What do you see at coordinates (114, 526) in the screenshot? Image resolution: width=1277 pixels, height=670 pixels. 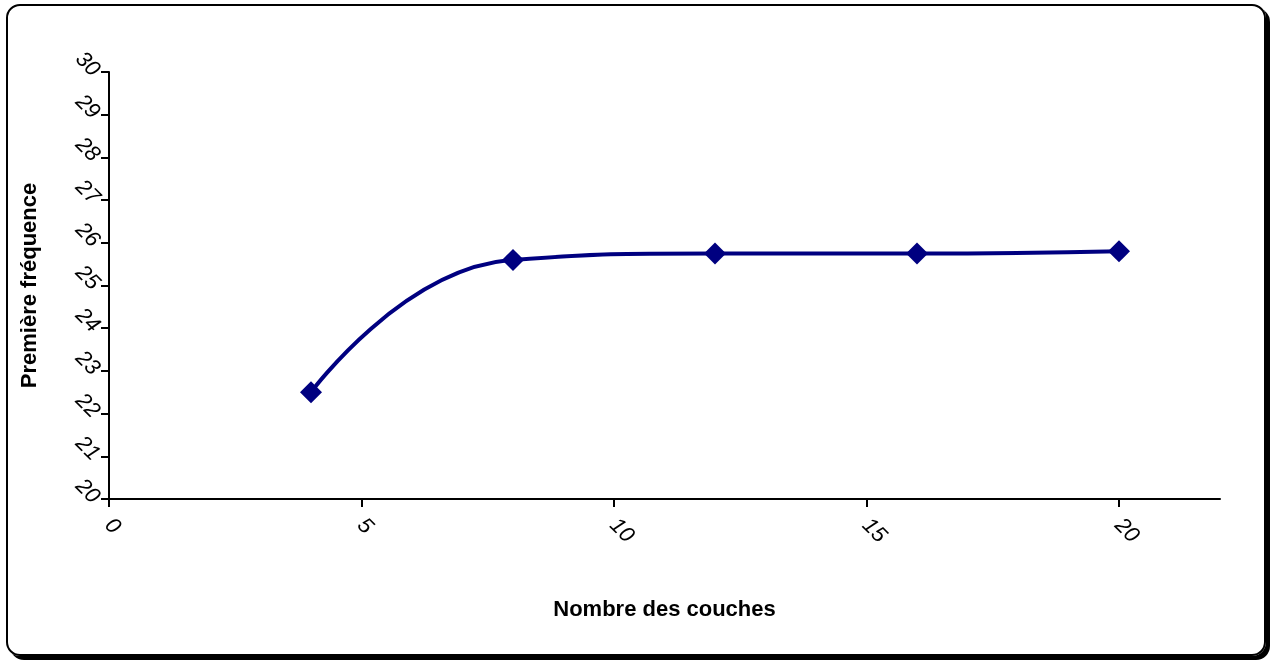 I see `x-tick-label: 0` at bounding box center [114, 526].